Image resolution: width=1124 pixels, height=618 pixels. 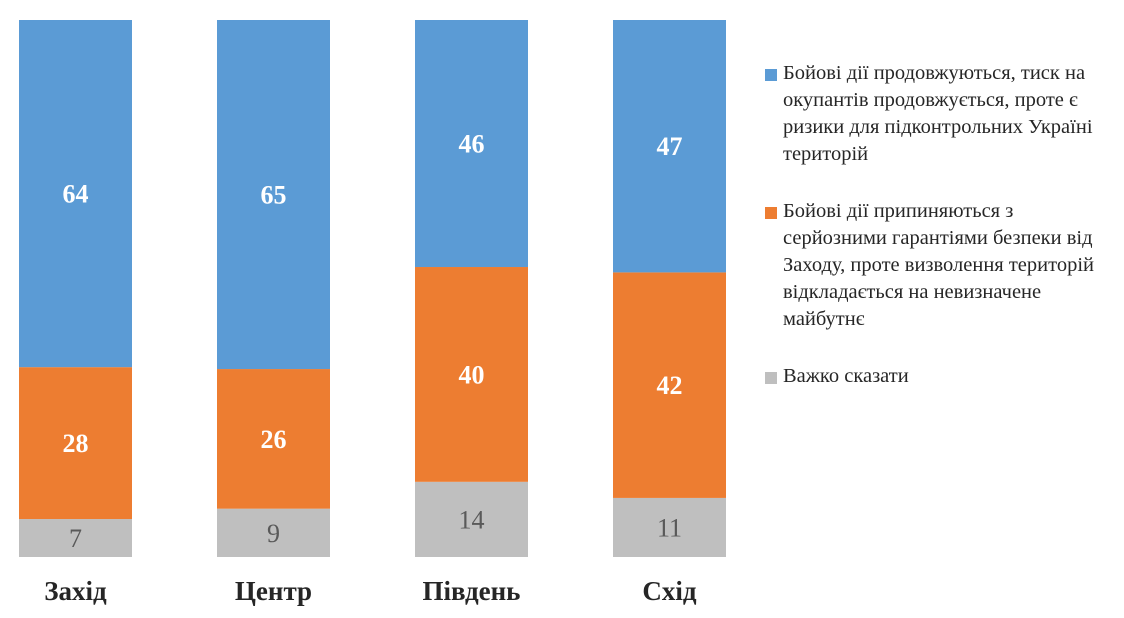 I want to click on legend-swatch-continue, so click(x=771, y=75).